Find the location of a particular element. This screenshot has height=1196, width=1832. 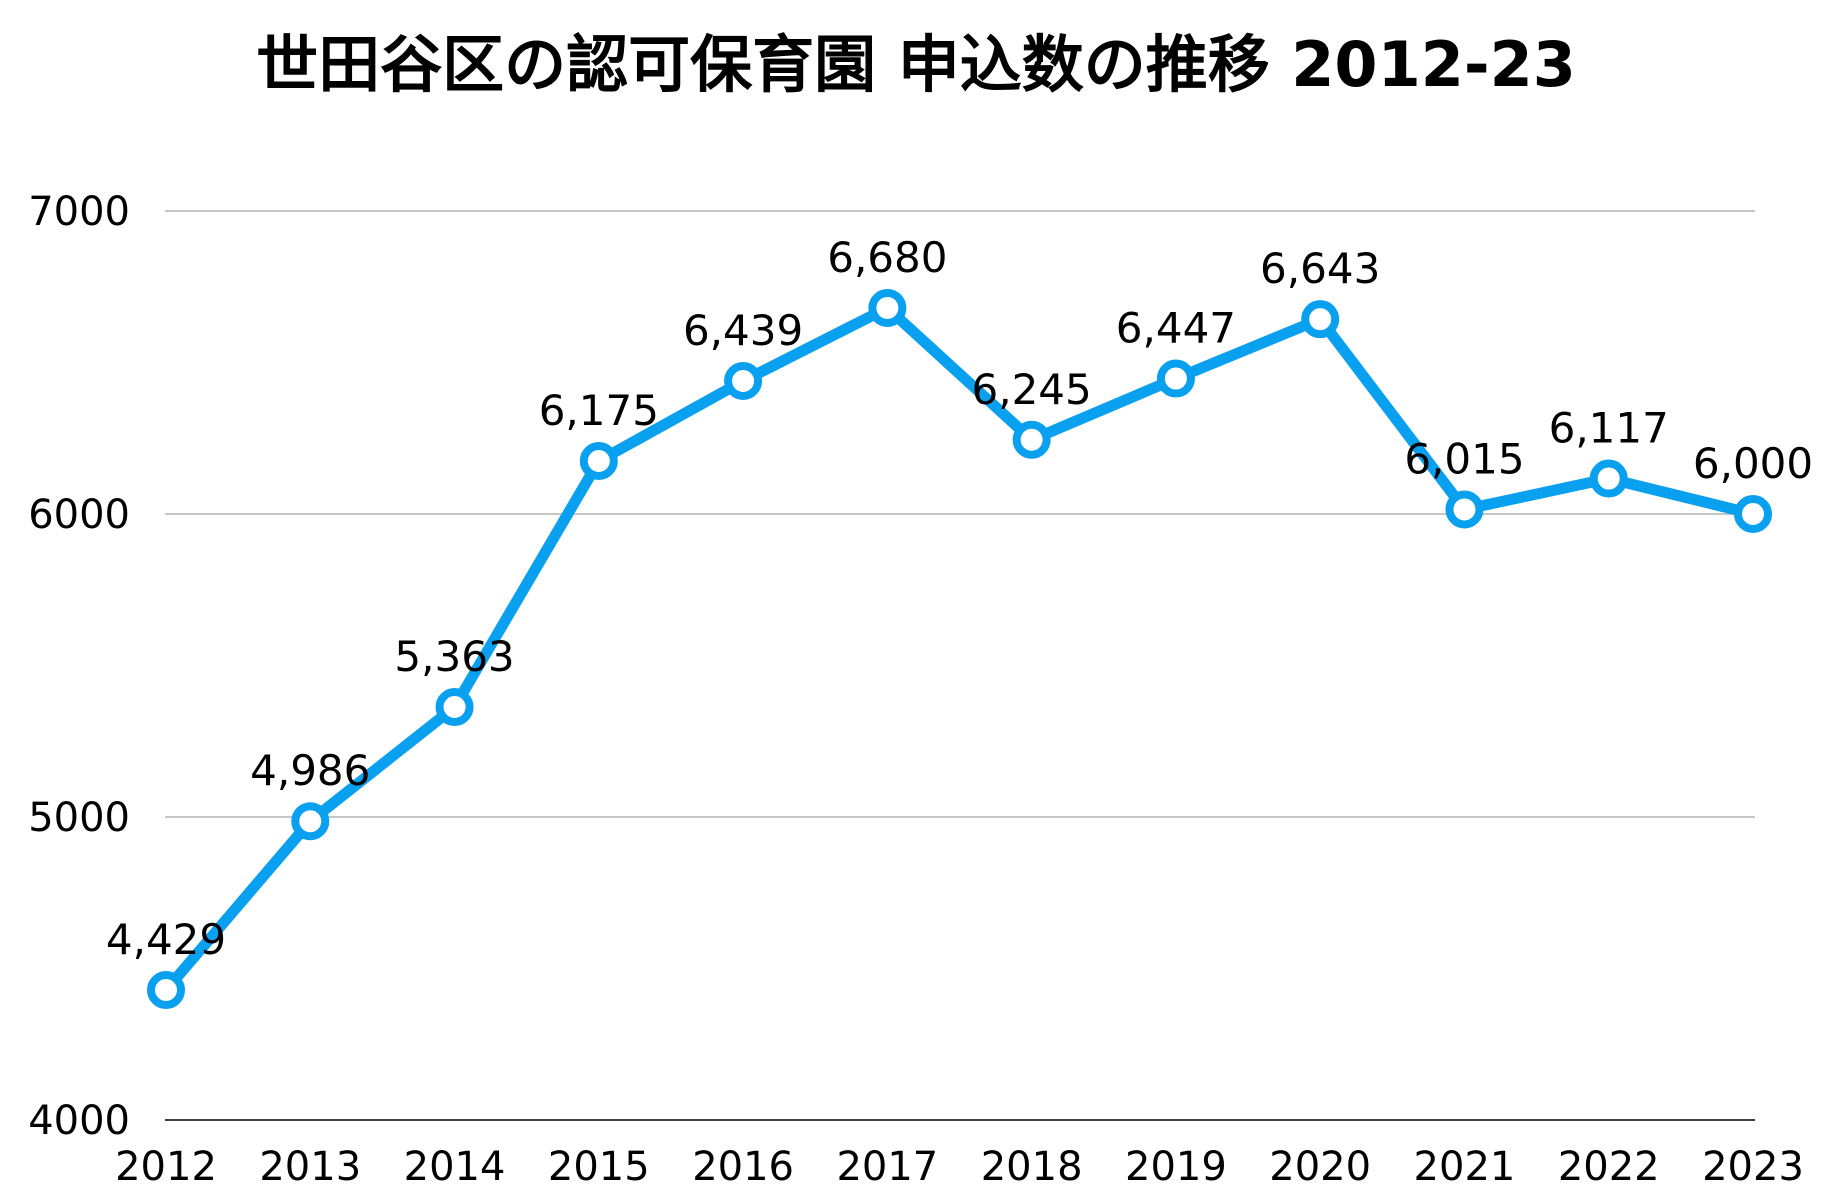

data-label: 6,015 is located at coordinates (1464, 458).